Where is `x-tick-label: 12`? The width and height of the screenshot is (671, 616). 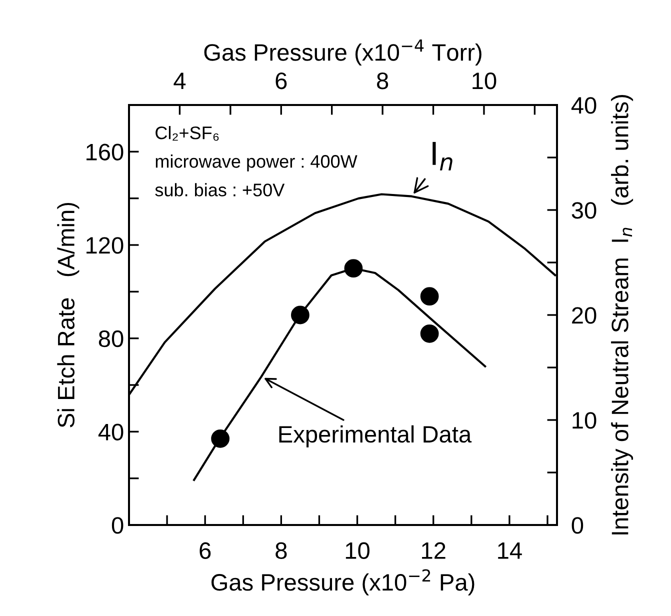 x-tick-label: 12 is located at coordinates (434, 550).